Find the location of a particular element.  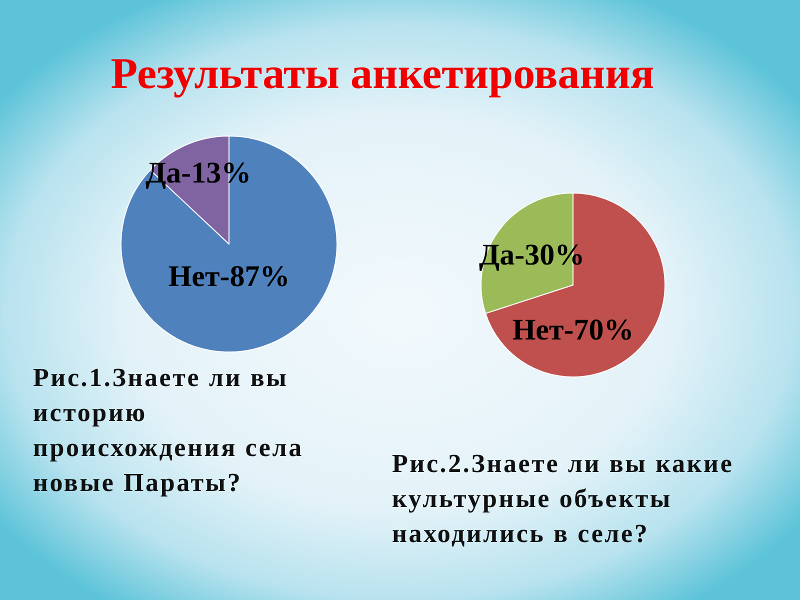

text: Рис.2.Знаете ли вы какие культурные объекты находились в селе? is located at coordinates (563, 499).